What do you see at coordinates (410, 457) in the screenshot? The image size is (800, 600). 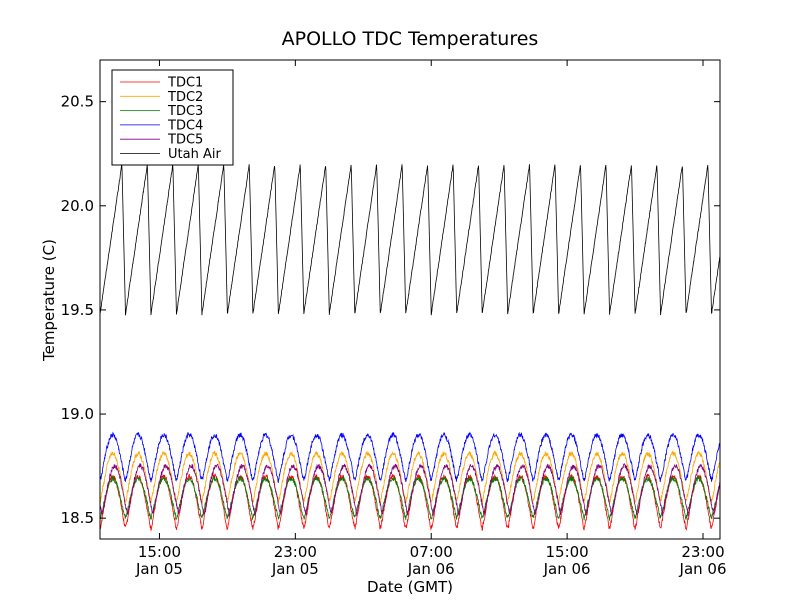 I see `series-line-tdc4` at bounding box center [410, 457].